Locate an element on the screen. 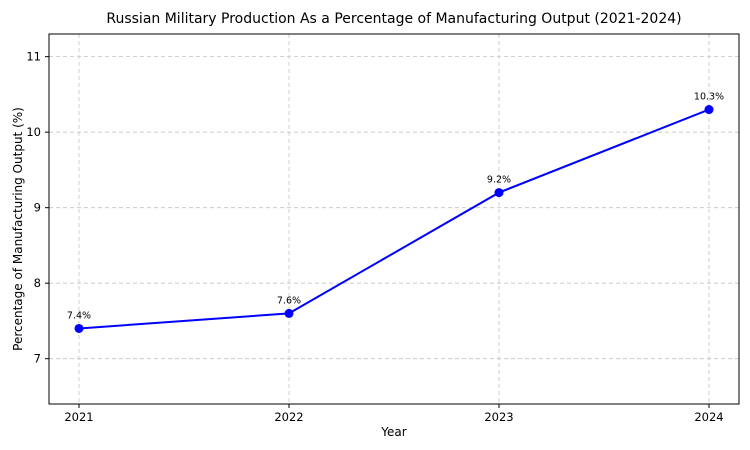  x-tick-label: 2024 is located at coordinates (708, 417).